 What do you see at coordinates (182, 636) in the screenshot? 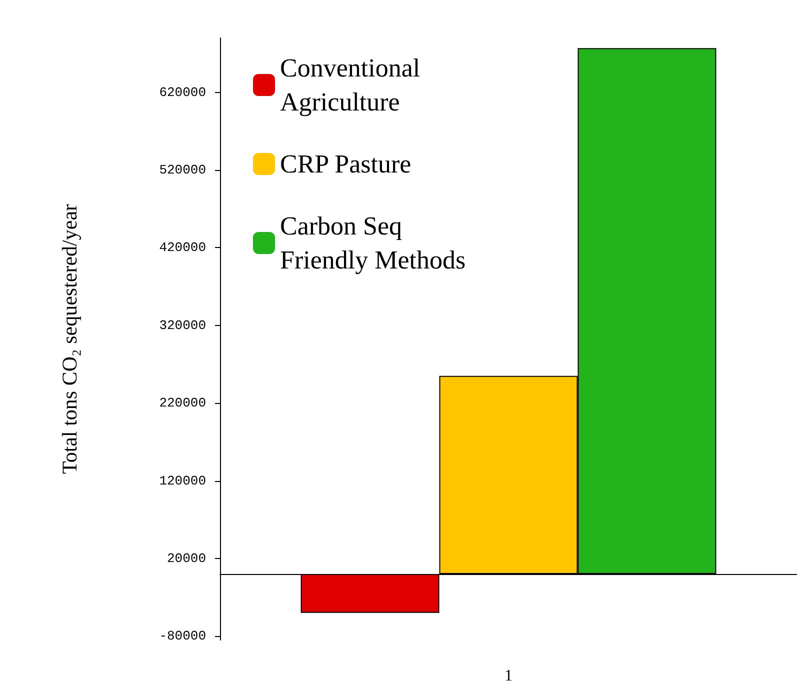
I see `y-tick-label: -80000` at bounding box center [182, 636].